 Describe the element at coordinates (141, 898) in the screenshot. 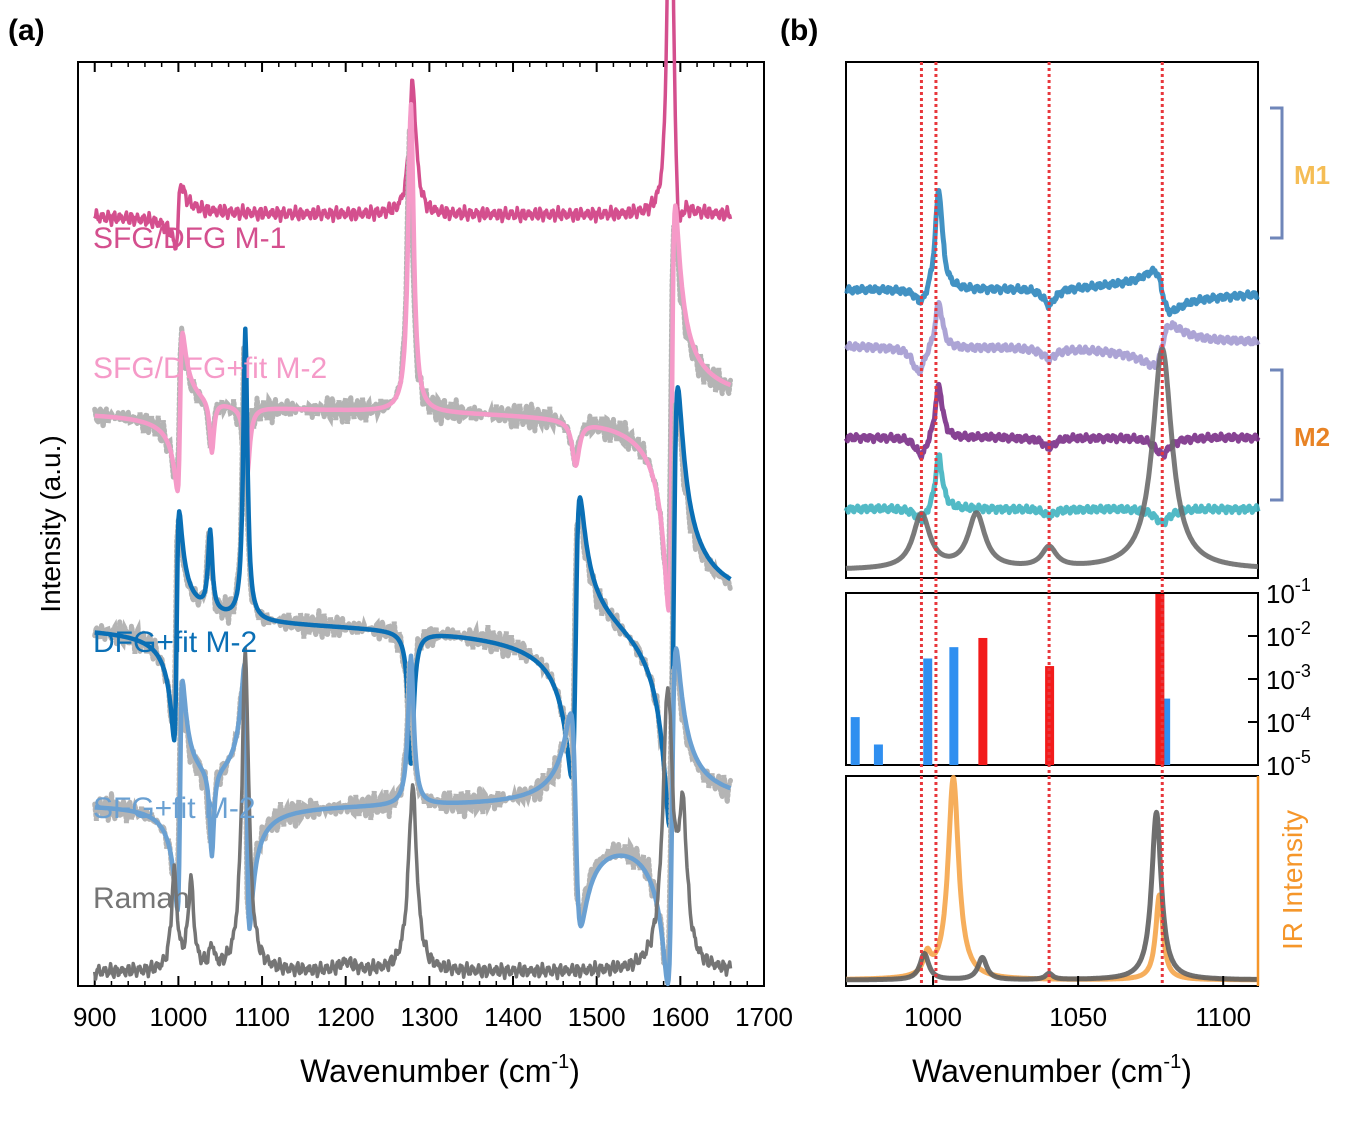

I see `series-label-raman: Raman` at that location.